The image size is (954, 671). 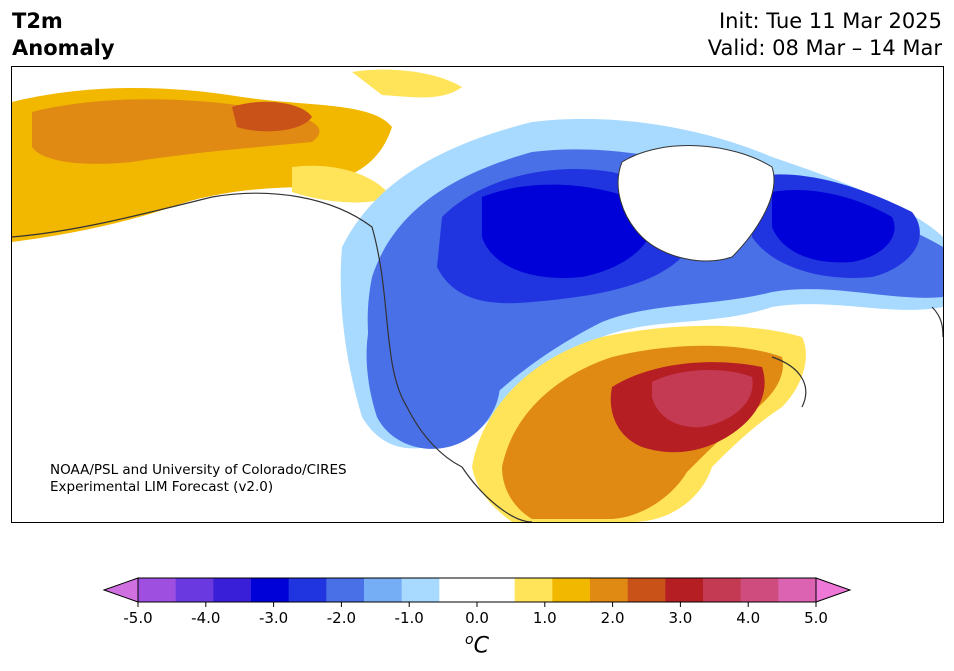 What do you see at coordinates (702, 399) in the screenshot?
I see `warm-region-southeast-peak` at bounding box center [702, 399].